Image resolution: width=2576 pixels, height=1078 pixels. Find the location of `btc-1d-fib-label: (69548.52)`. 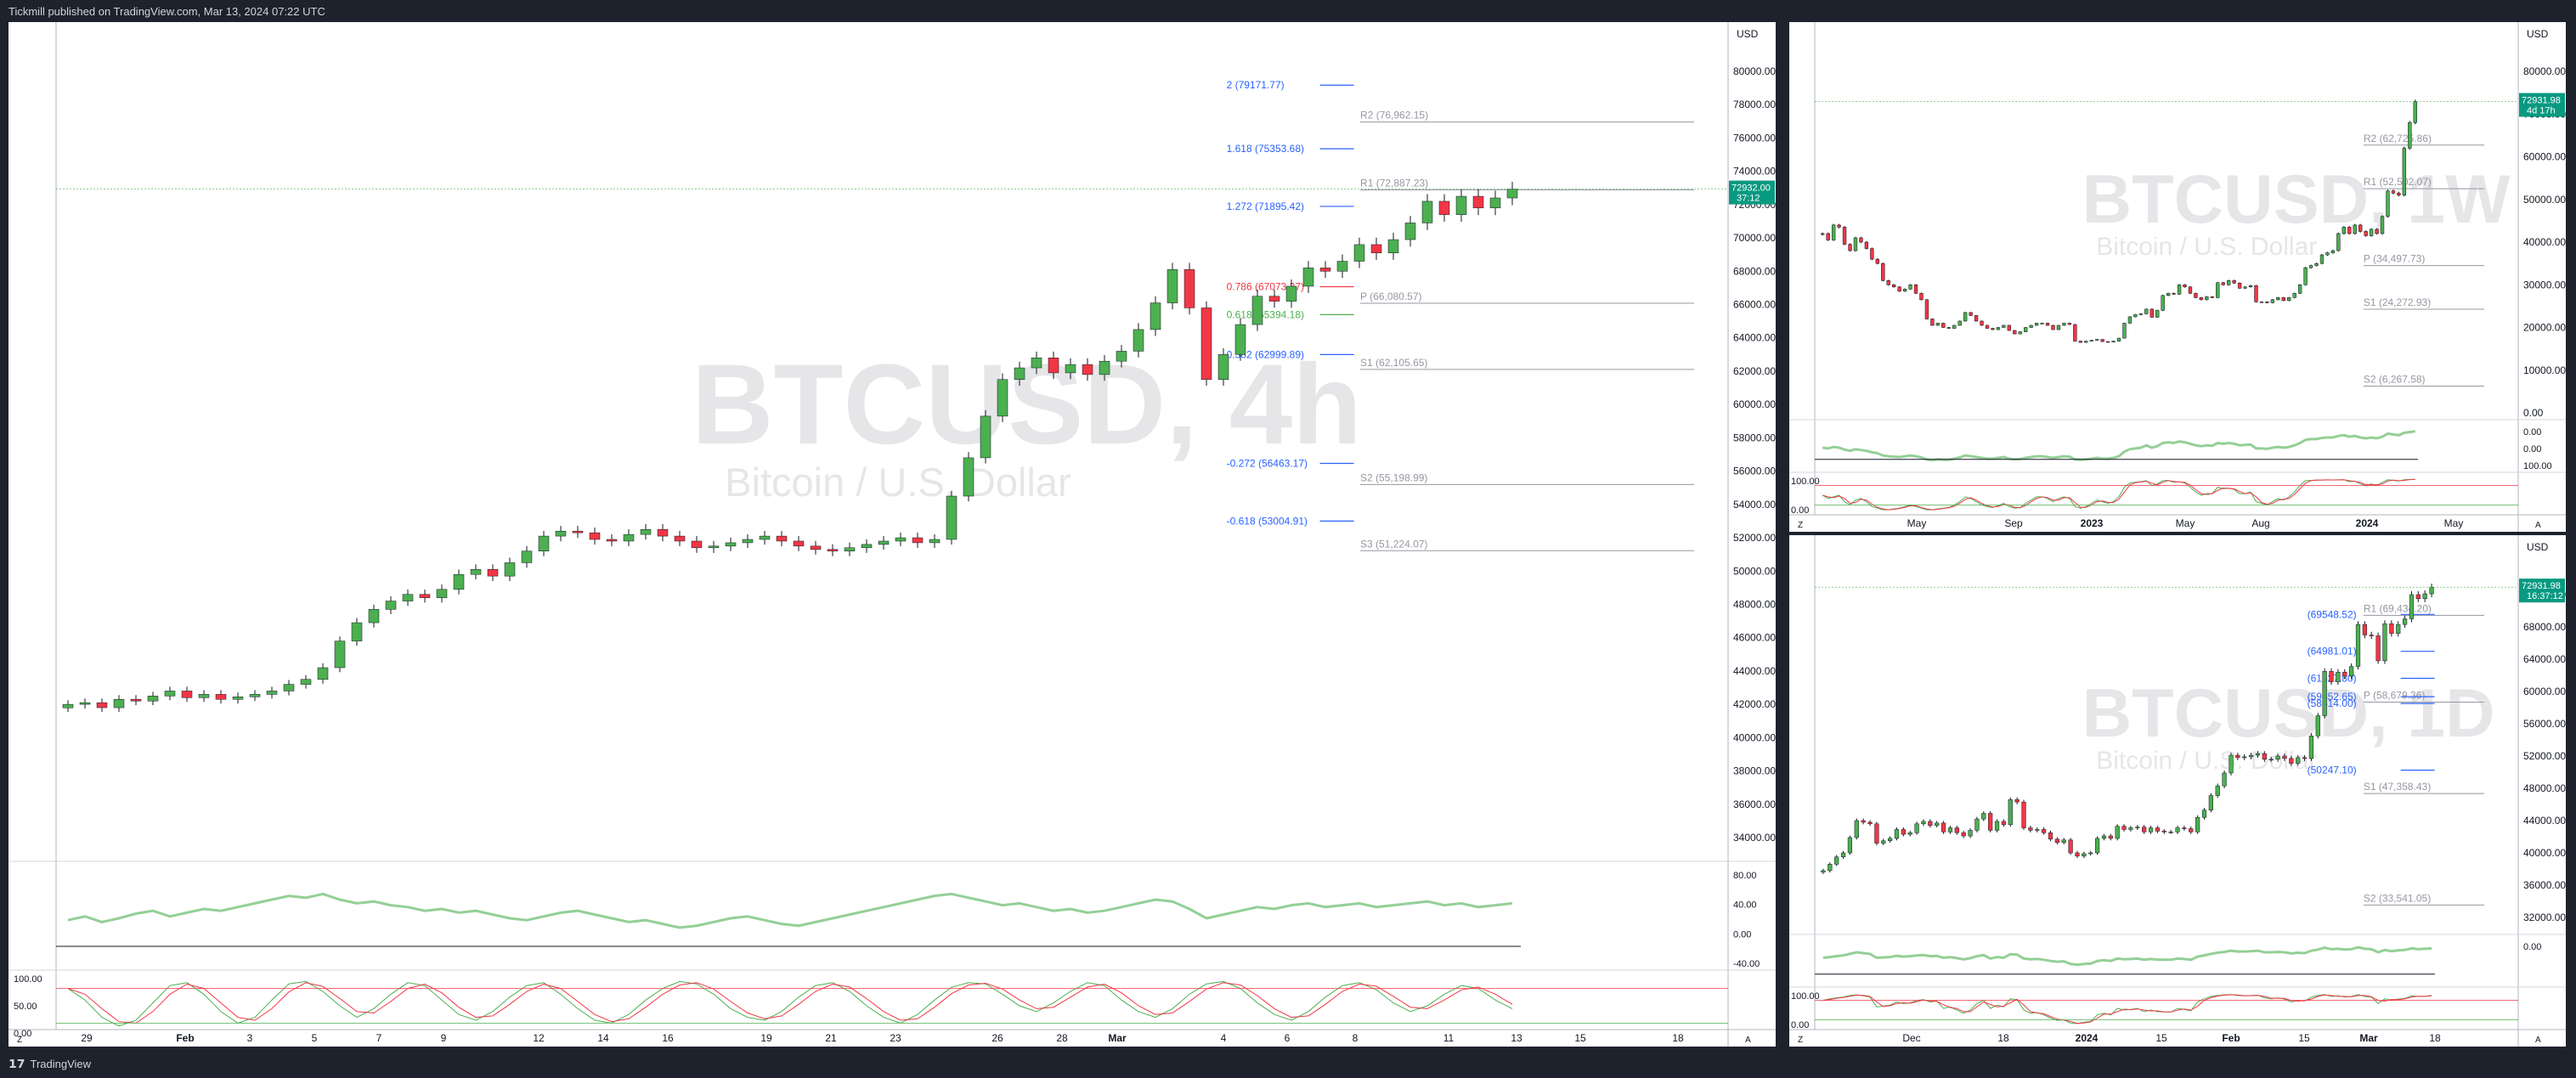

btc-1d-fib-label: (69548.52) is located at coordinates (2332, 614).